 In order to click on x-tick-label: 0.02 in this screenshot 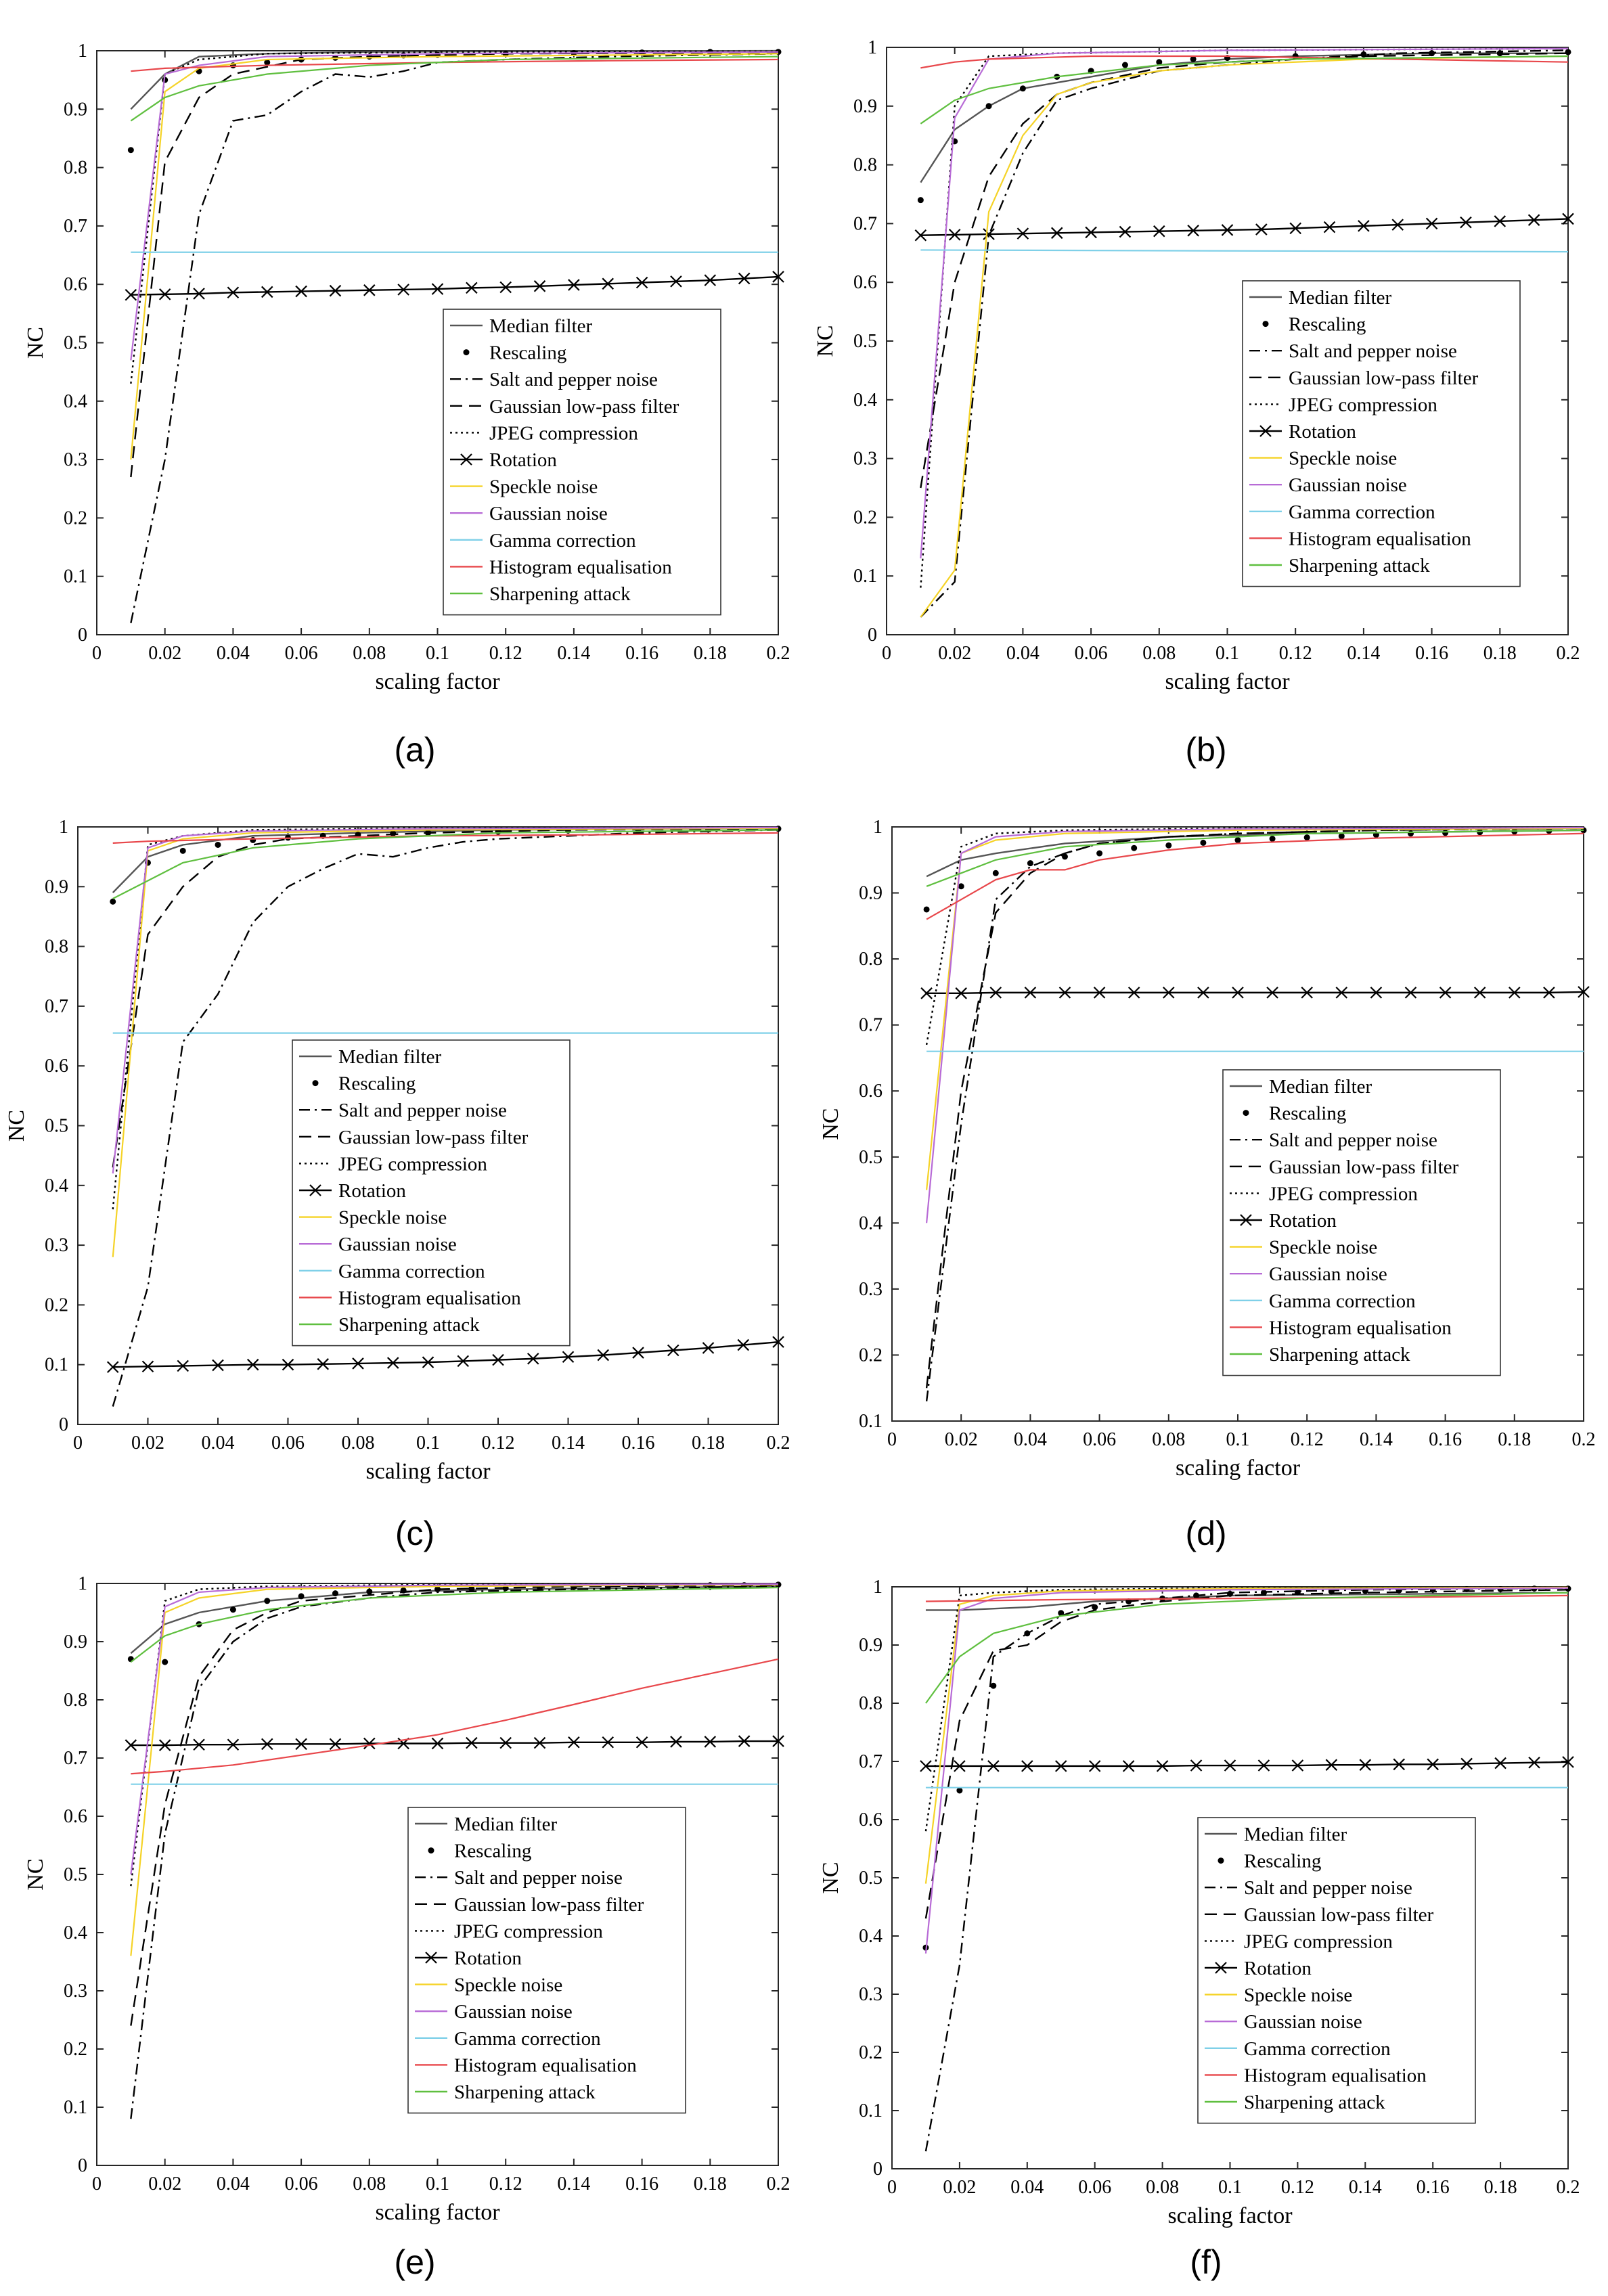, I will do `click(954, 653)`.